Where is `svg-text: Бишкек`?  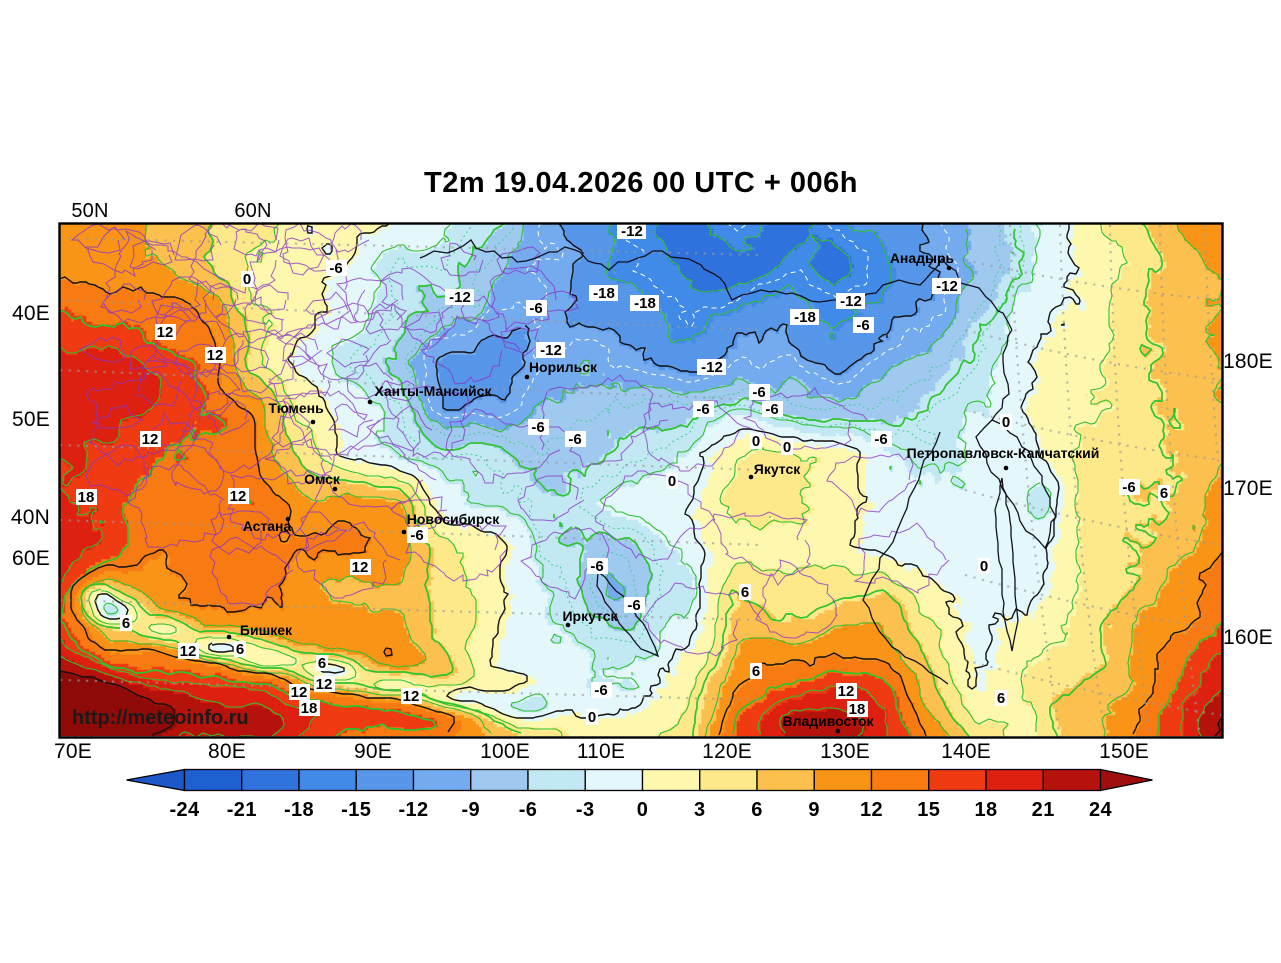
svg-text: Бишкек is located at coordinates (266, 630).